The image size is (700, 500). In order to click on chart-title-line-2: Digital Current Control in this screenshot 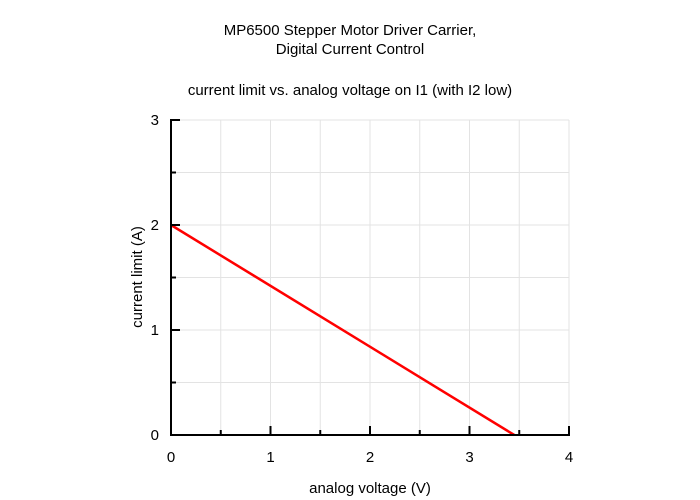, I will do `click(350, 49)`.